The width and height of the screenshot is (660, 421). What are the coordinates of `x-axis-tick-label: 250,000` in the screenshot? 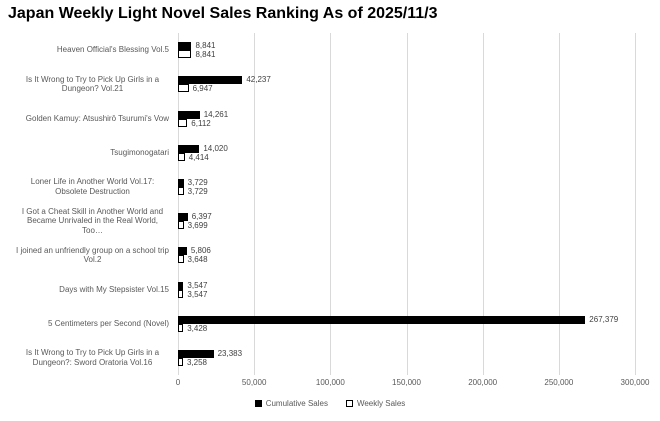 It's located at (559, 382).